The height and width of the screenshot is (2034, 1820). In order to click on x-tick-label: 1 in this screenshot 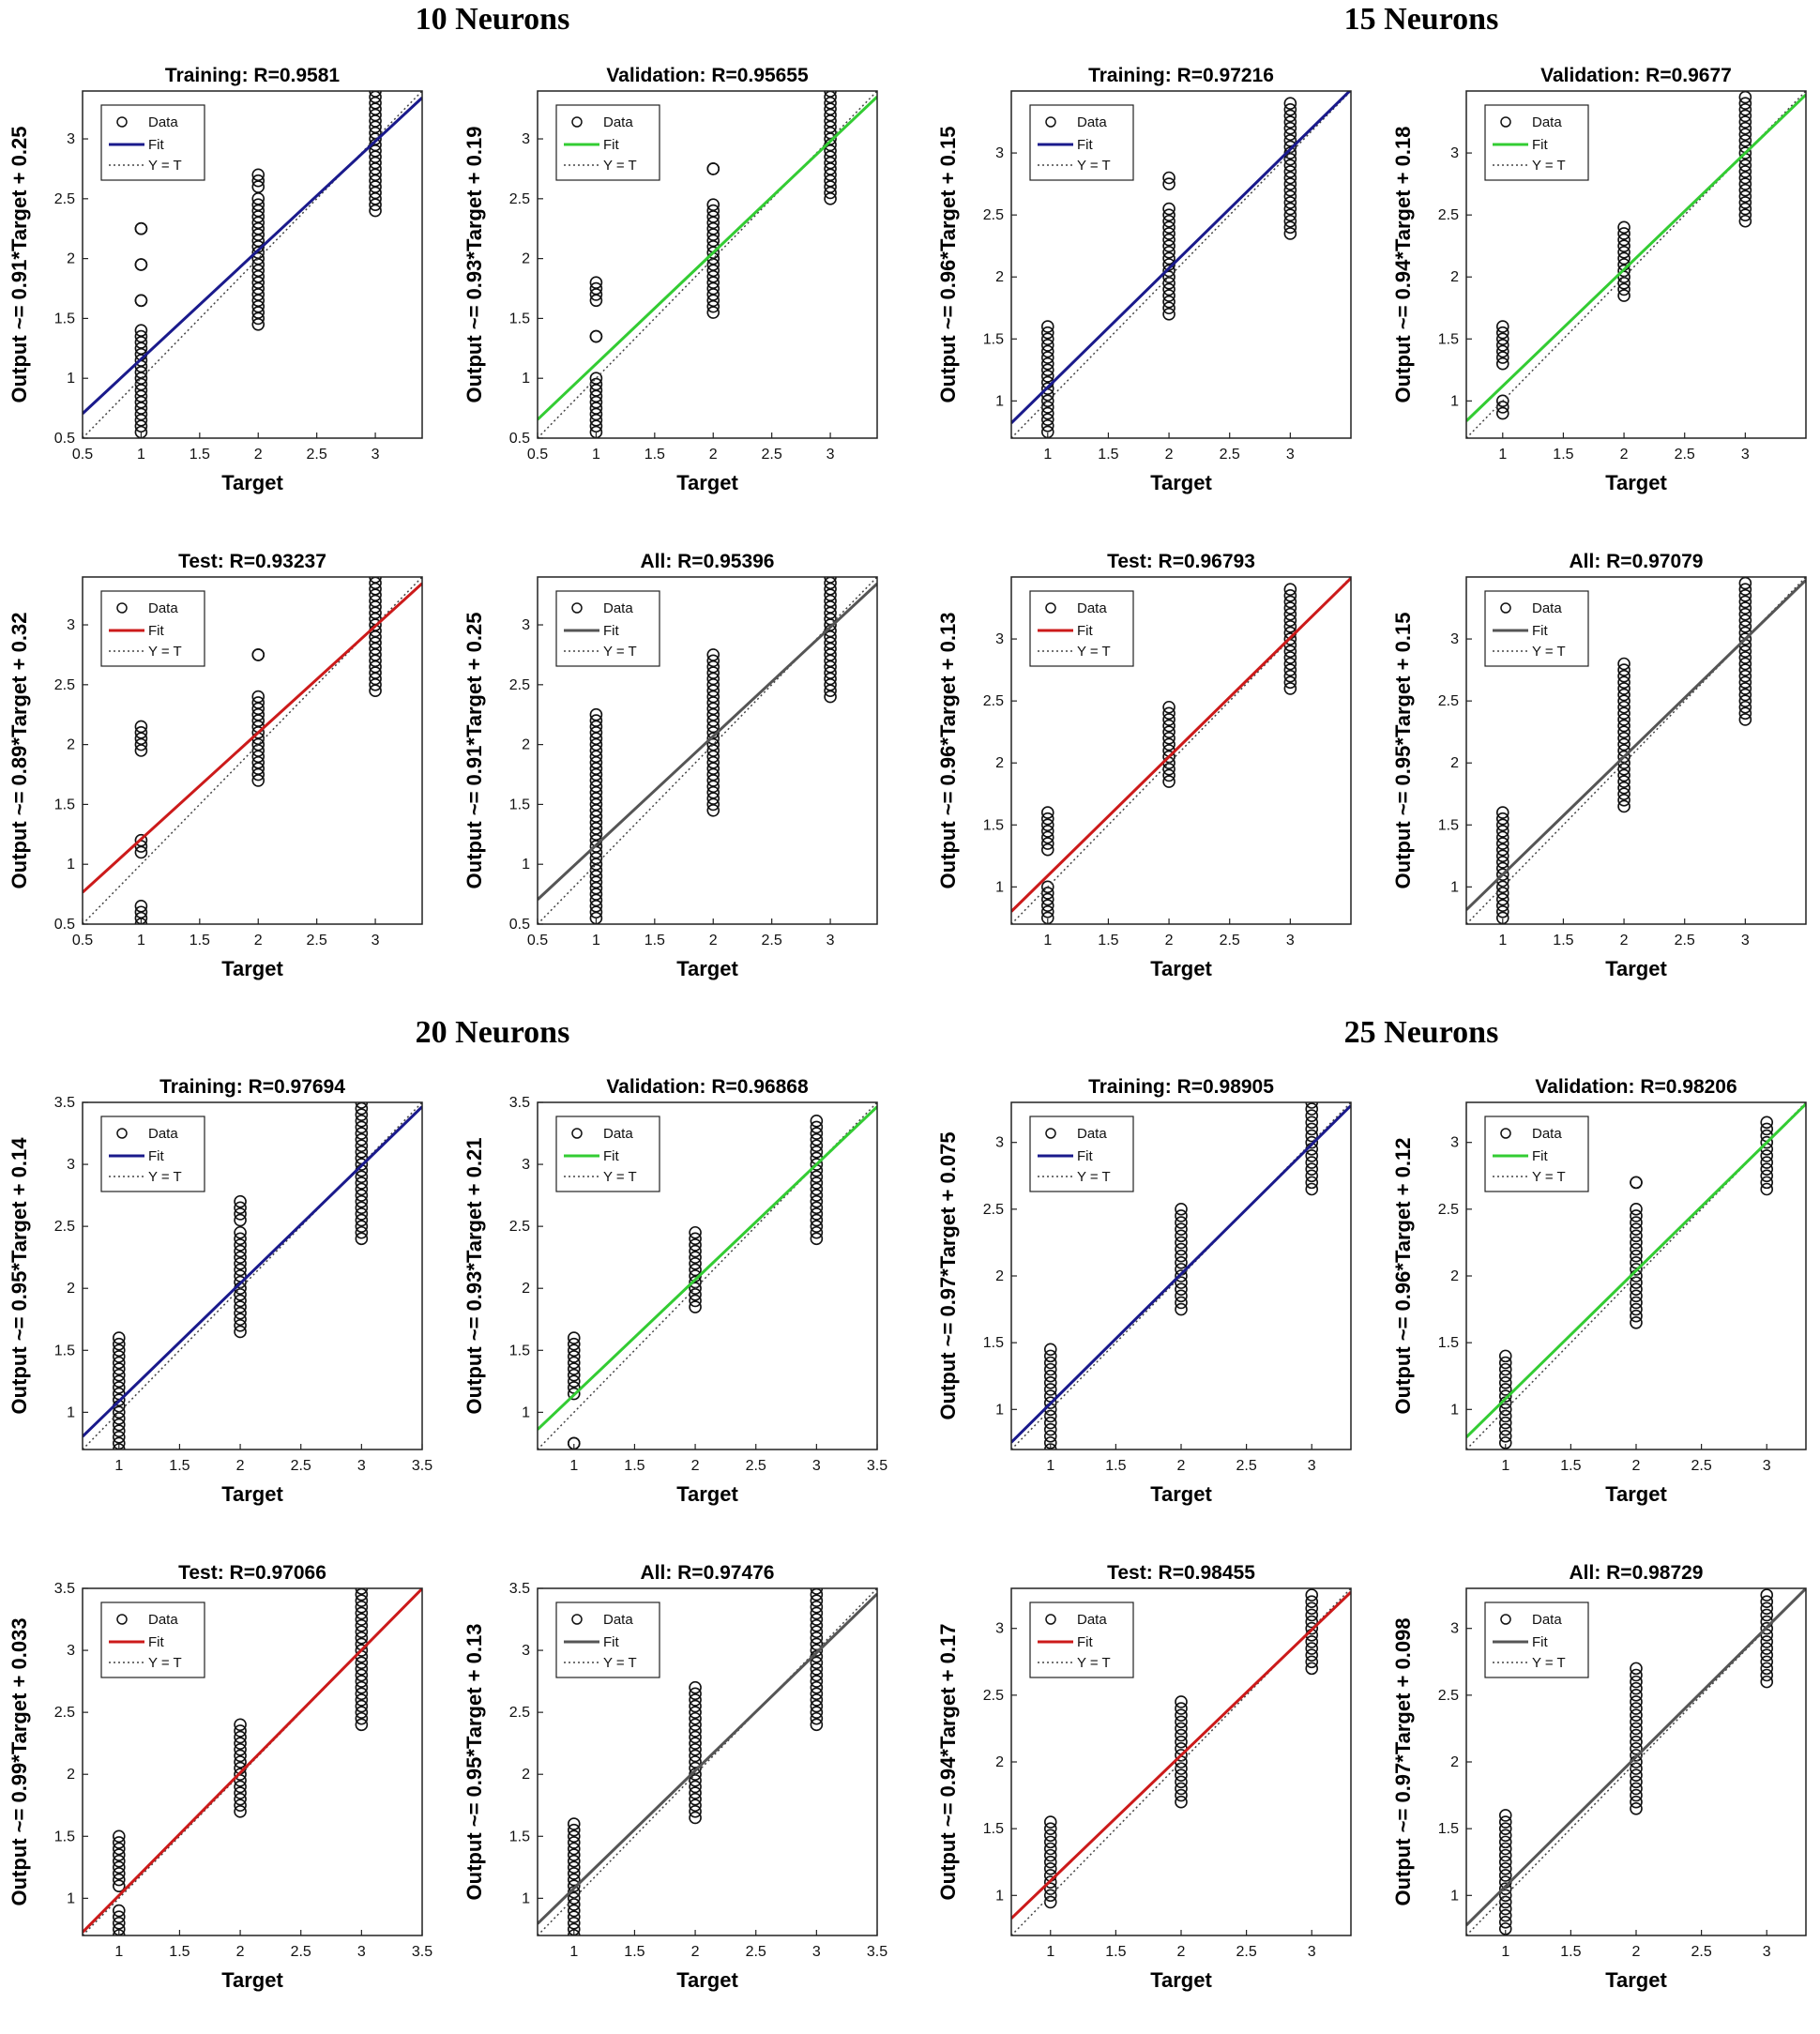, I will do `click(1050, 1952)`.